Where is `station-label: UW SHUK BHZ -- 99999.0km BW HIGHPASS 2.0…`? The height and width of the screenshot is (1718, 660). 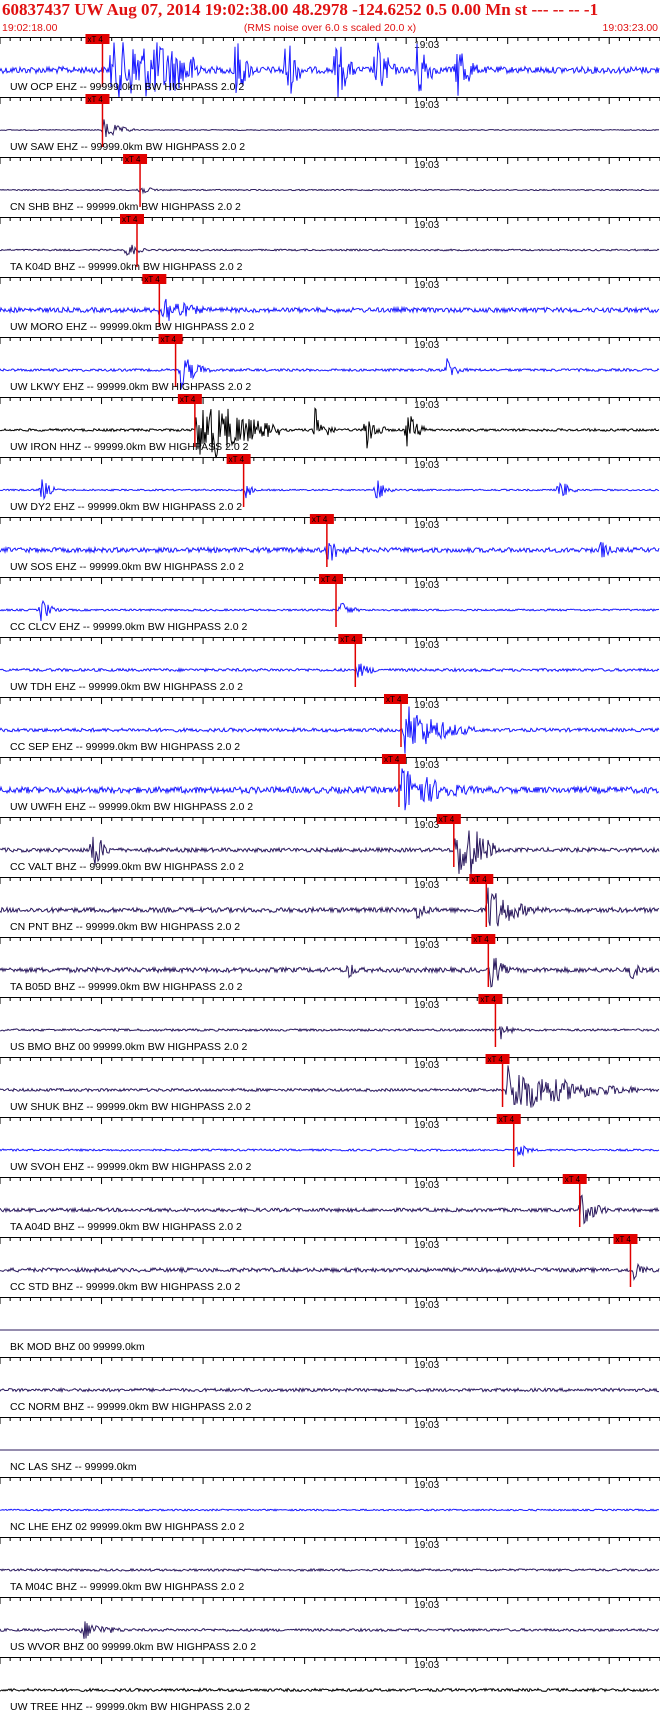 station-label: UW SHUK BHZ -- 99999.0km BW HIGHPASS 2.0… is located at coordinates (130, 1107).